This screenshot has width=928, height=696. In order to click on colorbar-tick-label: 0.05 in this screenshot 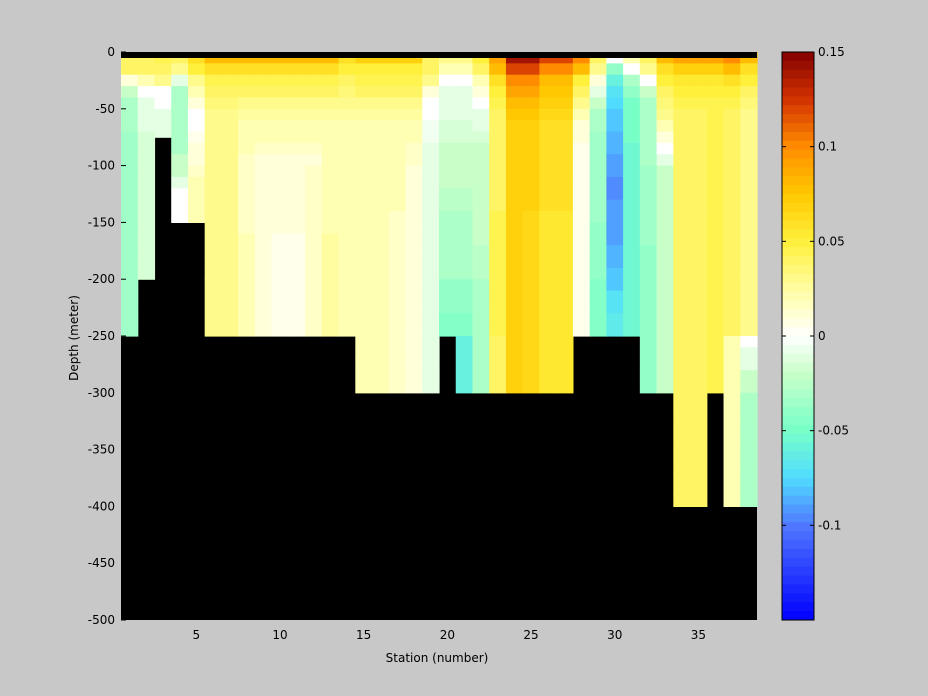, I will do `click(831, 241)`.